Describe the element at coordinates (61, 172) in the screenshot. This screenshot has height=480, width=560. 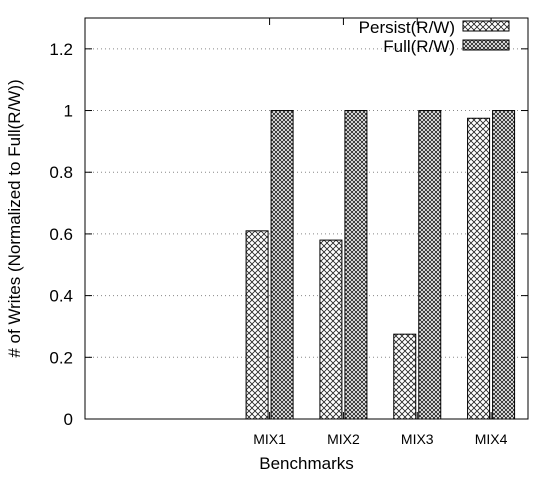
I see `y-tick-label: 0.8` at that location.